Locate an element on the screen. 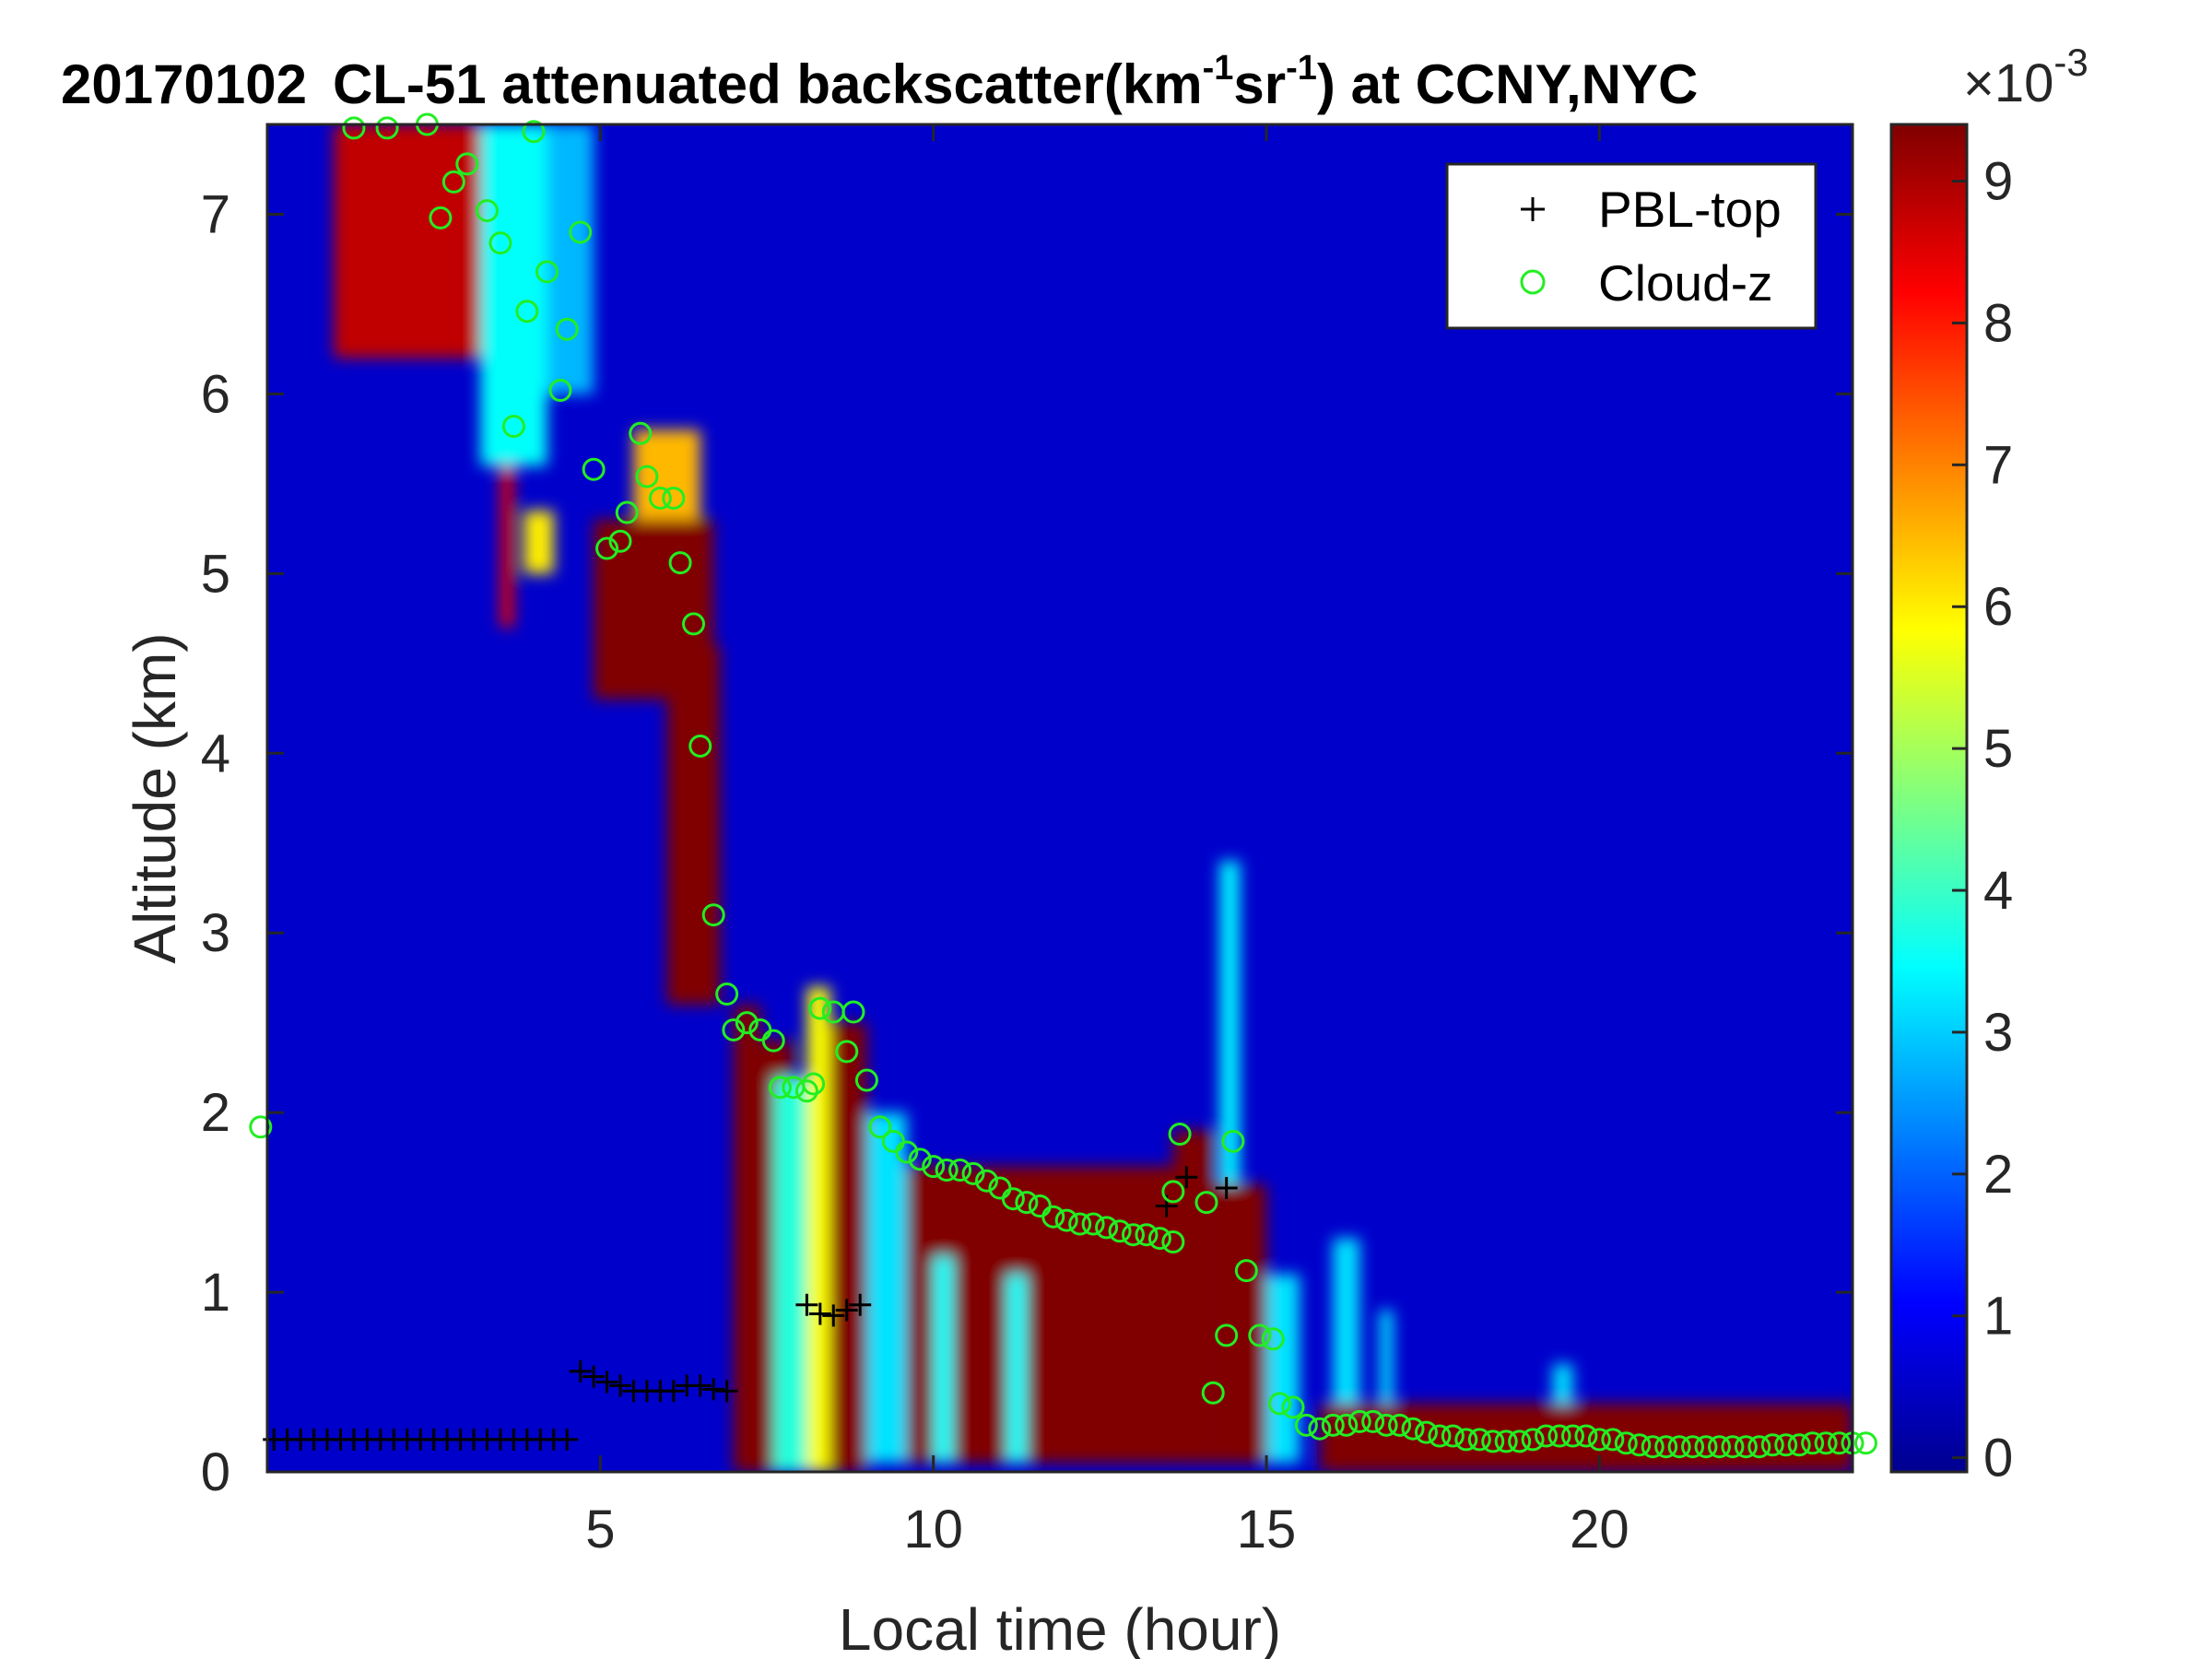  colorbar-tick-label: 2 is located at coordinates (1998, 1175).